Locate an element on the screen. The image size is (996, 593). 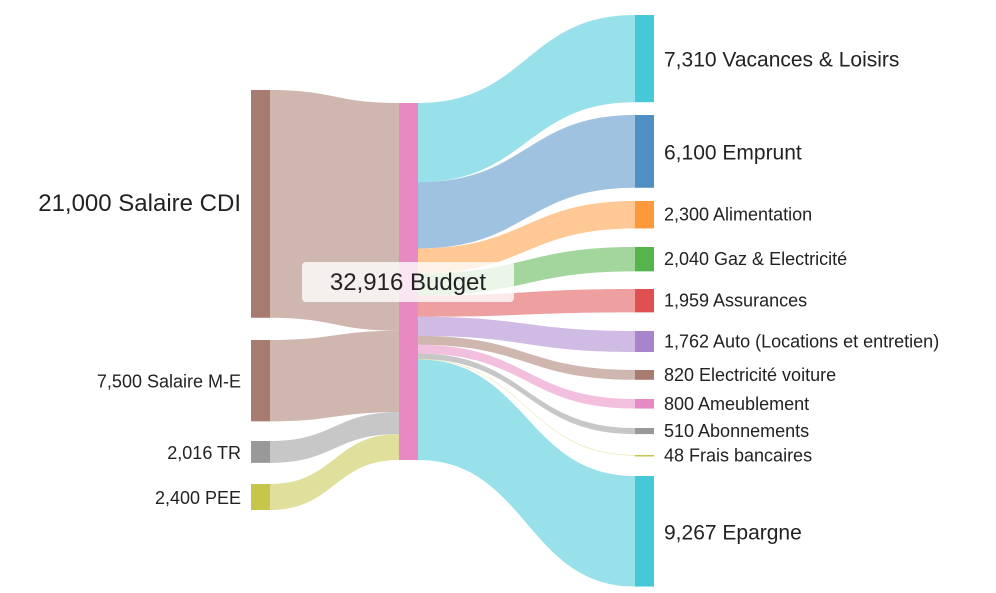
node-emprunt is located at coordinates (644, 151).